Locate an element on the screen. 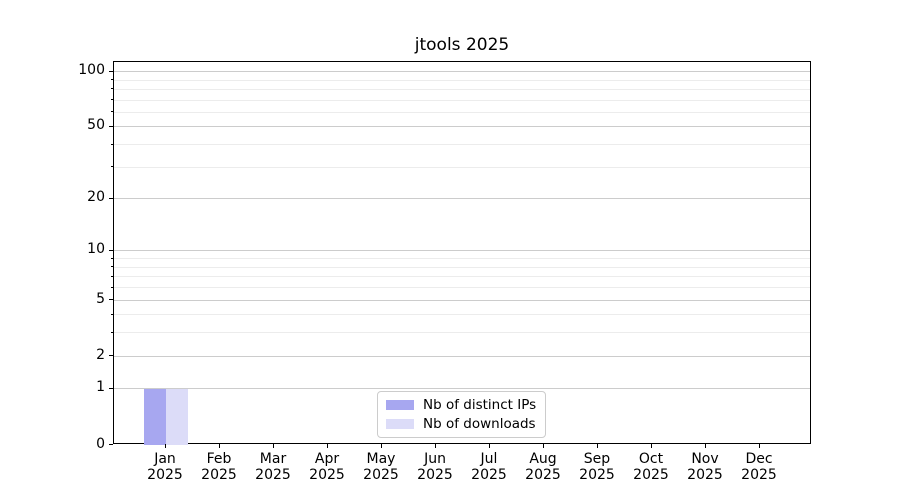 Image resolution: width=900 pixels, height=500 pixels. legend-label-downloads: Nb of downloads is located at coordinates (479, 424).